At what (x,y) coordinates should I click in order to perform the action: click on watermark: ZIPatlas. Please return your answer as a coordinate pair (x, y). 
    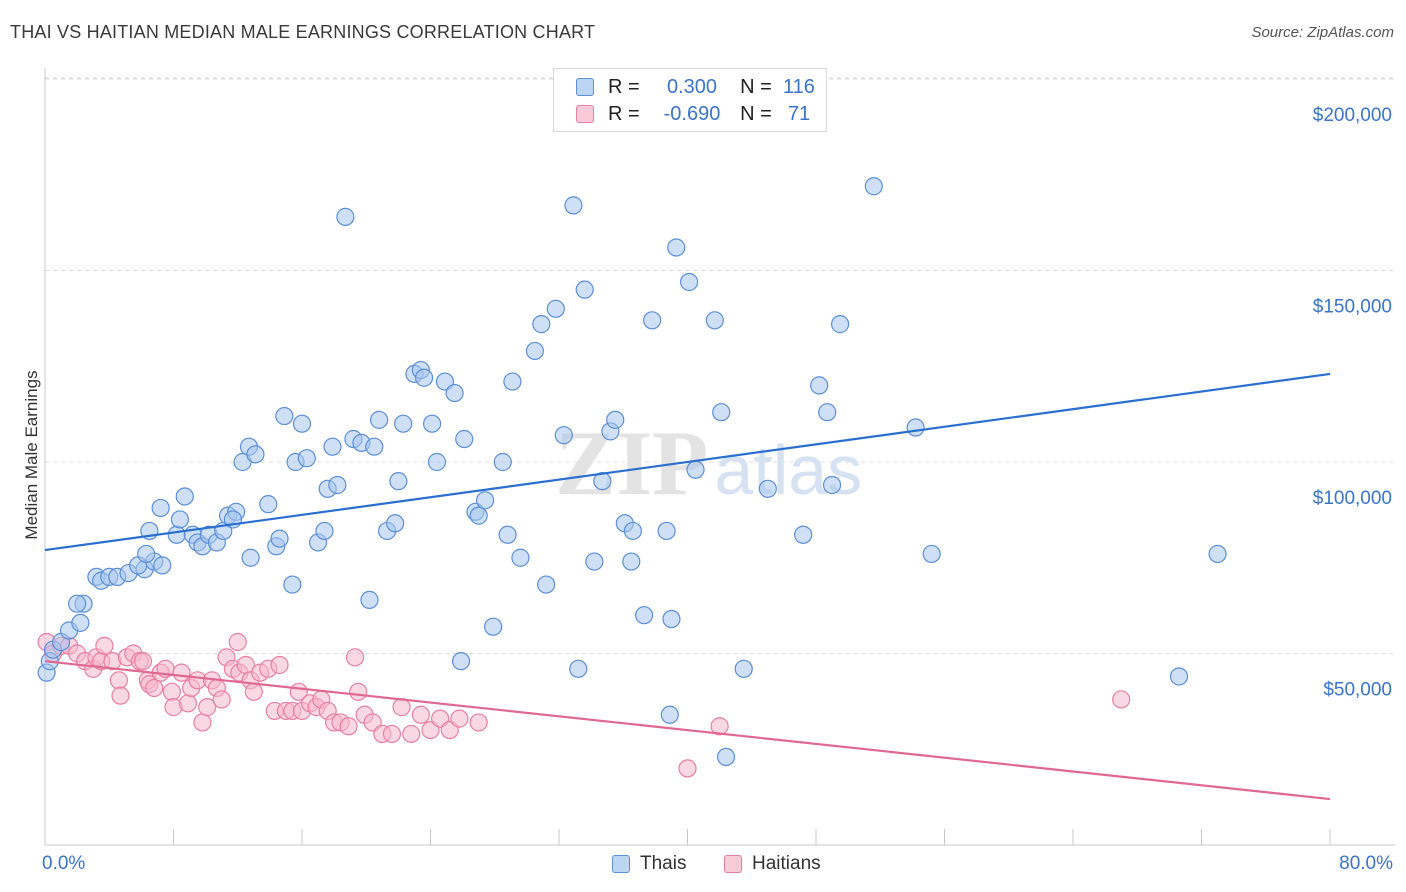
    Looking at the image, I should click on (708, 463).